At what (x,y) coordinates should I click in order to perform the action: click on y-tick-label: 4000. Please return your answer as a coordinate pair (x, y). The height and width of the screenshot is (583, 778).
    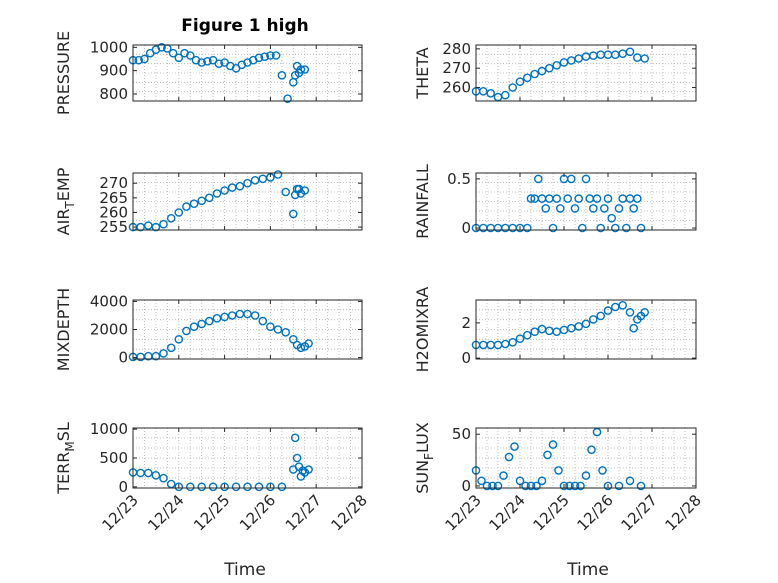
    Looking at the image, I should click on (109, 301).